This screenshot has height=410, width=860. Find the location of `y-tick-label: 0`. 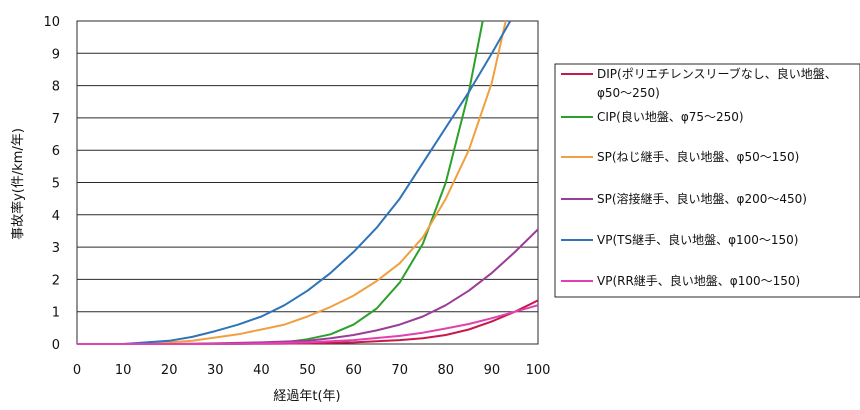

y-tick-label: 0 is located at coordinates (56, 345).